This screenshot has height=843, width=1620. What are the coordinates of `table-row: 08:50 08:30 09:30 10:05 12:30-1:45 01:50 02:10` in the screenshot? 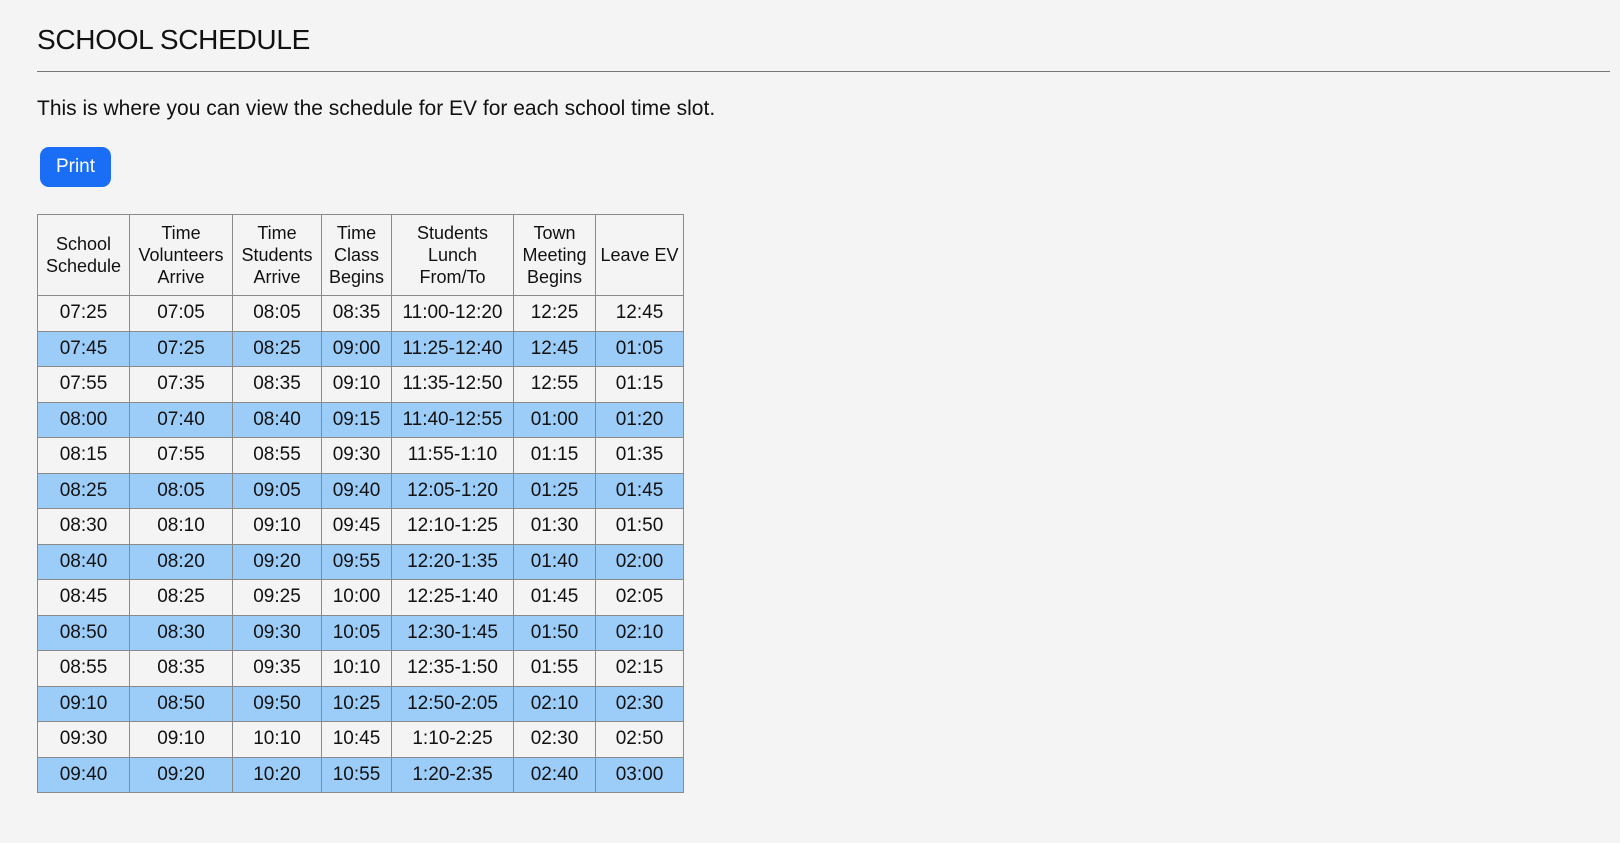 It's located at (360, 632).